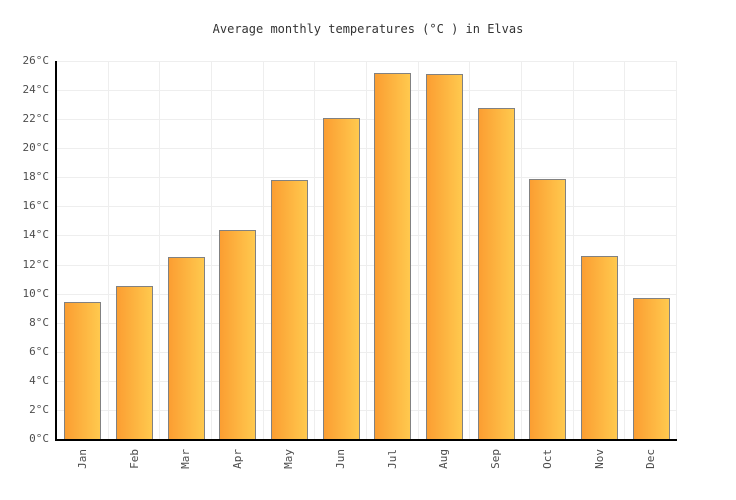  I want to click on y-tick-label-16: 16°C, so click(36, 205).